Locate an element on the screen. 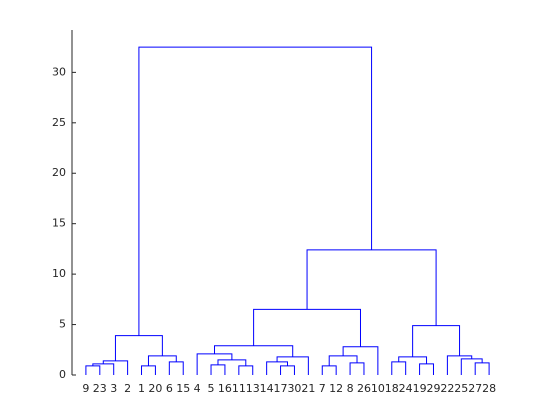 Image resolution: width=560 pixels, height=420 pixels. y-tick-label: 5 is located at coordinates (62, 324).